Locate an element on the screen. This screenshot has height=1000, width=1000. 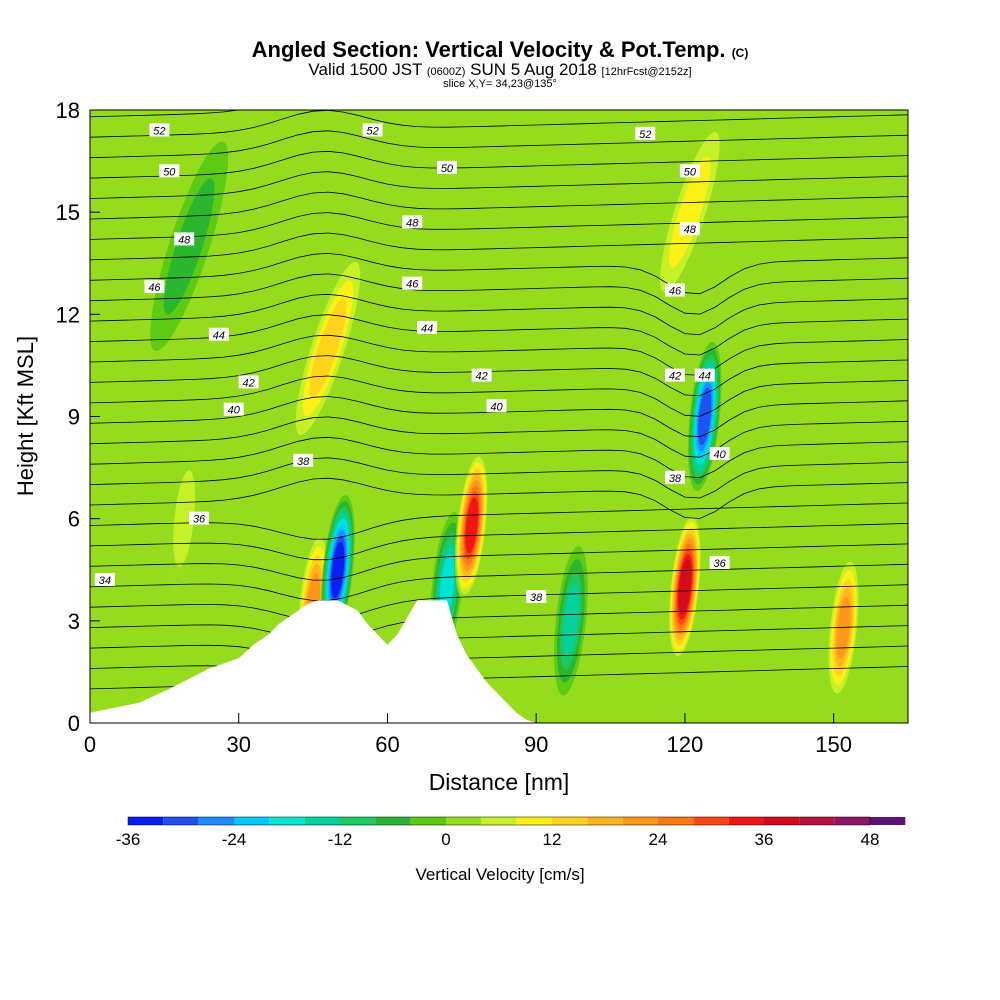
contour-label-text: 36 is located at coordinates (719, 564).